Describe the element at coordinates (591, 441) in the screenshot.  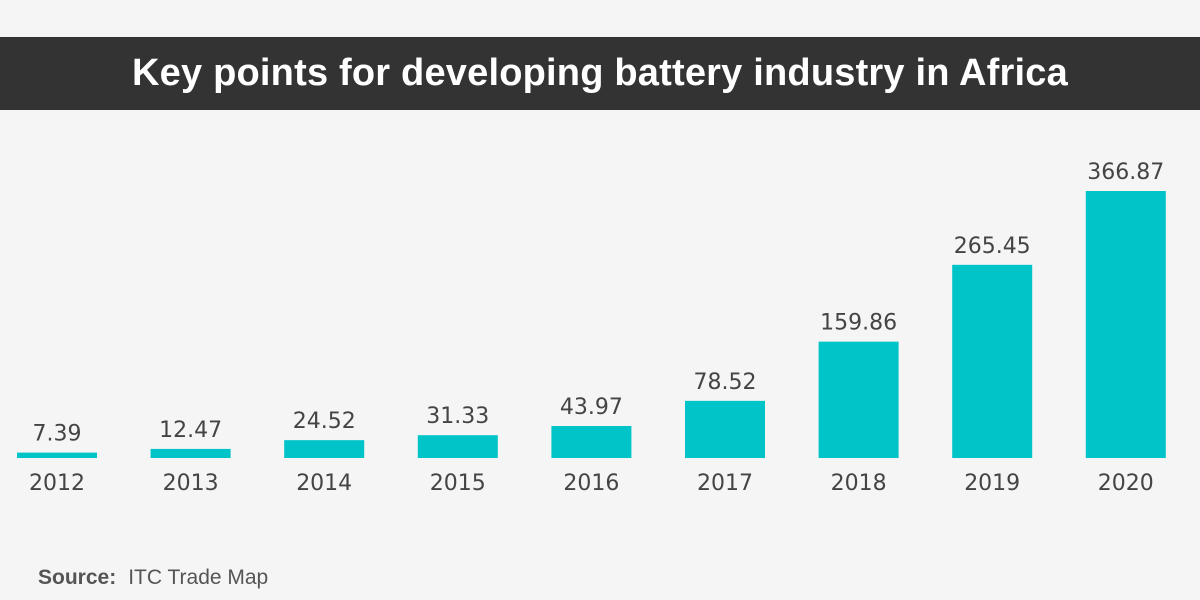
I see `bar-2016` at that location.